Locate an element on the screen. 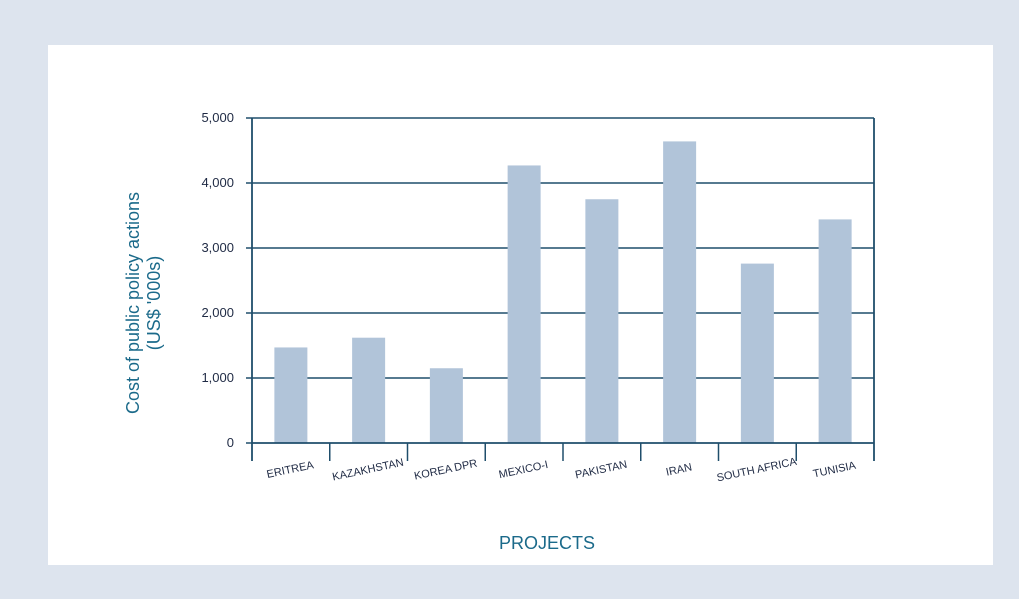 The image size is (1019, 599). x-tick-label: PAKISTAN is located at coordinates (601, 470).